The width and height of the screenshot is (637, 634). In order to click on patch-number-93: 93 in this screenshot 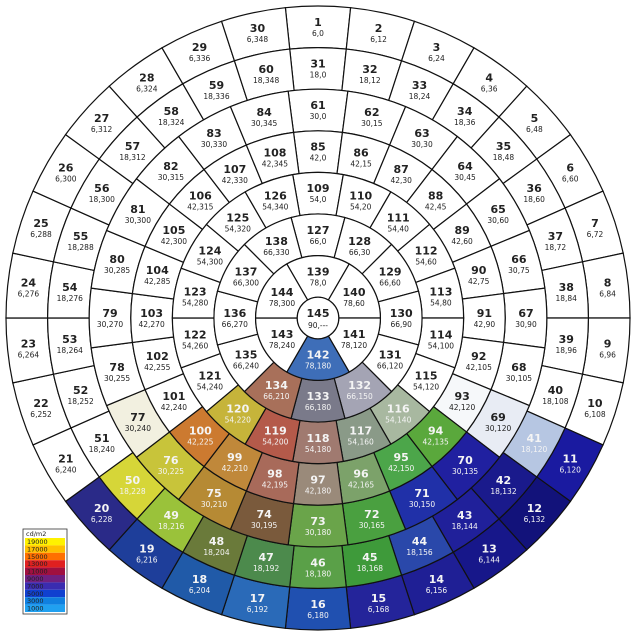, I will do `click(461, 396)`.